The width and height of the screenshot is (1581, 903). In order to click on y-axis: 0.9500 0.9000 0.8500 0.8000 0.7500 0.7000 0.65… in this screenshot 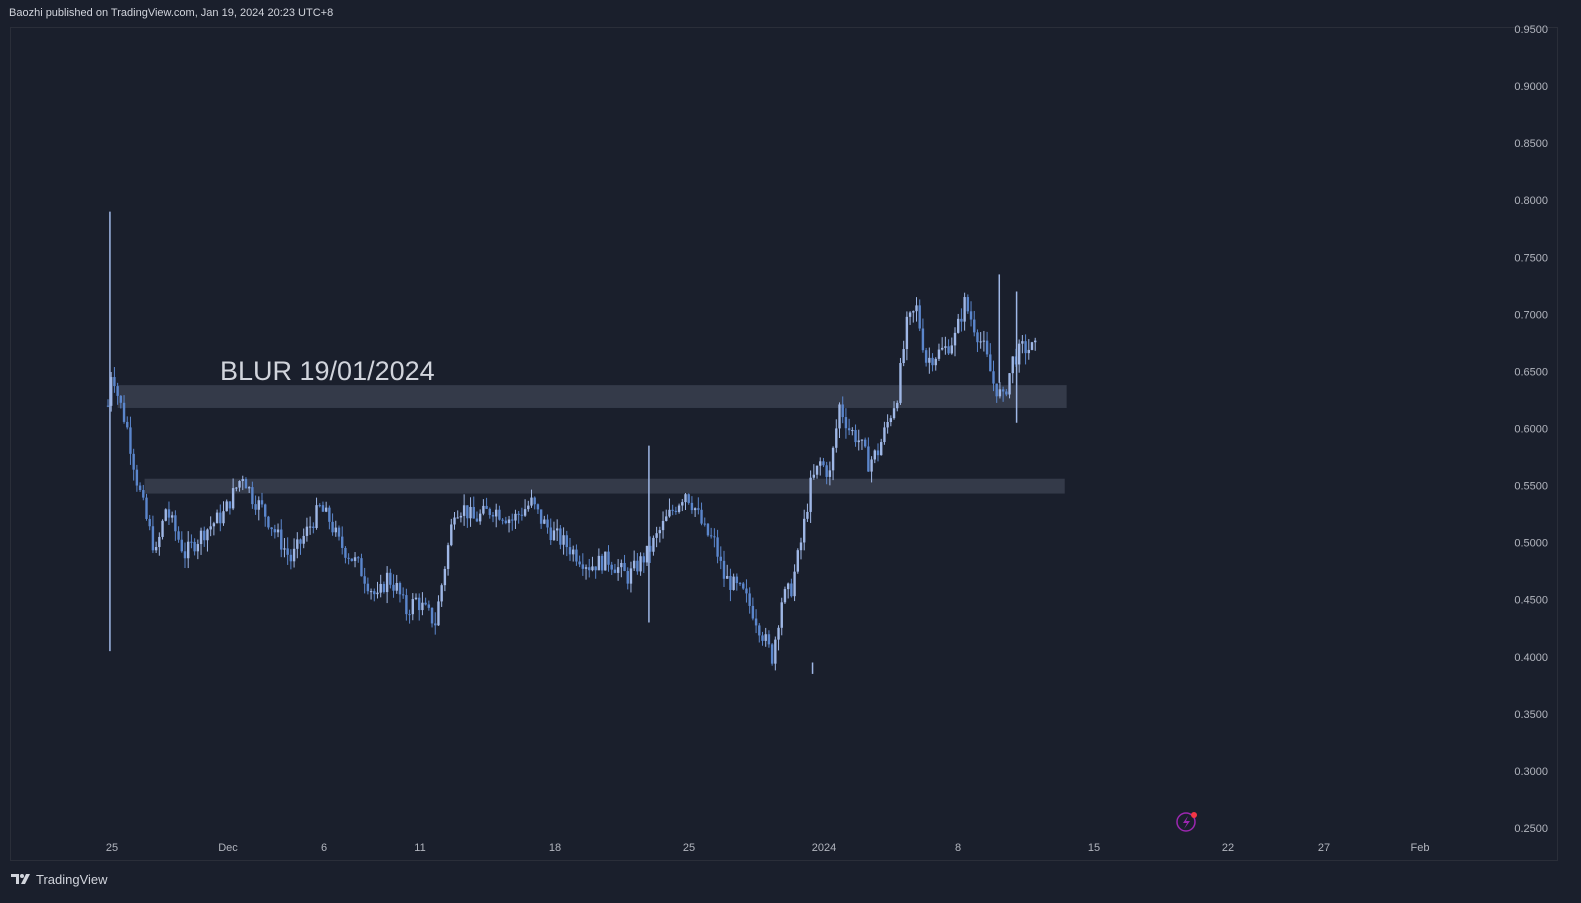, I will do `click(1531, 429)`.